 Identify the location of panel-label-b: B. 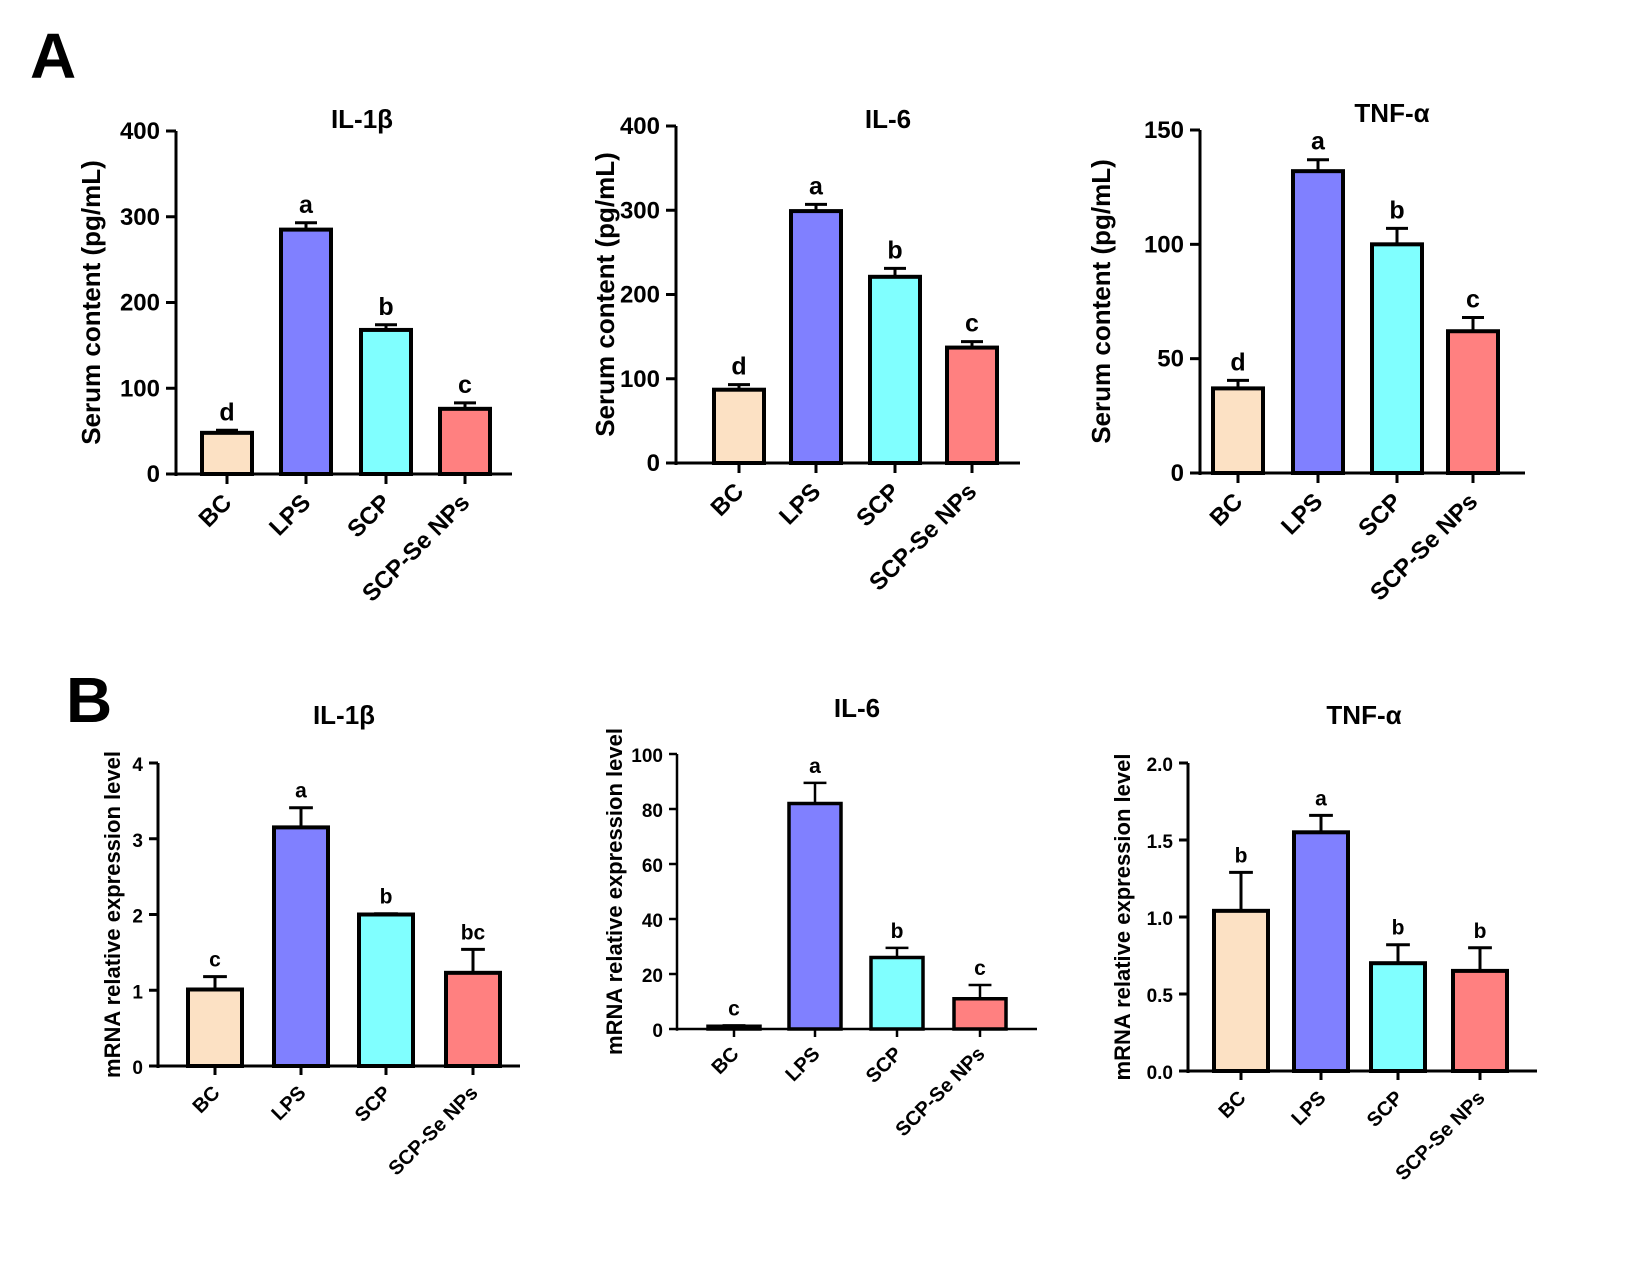
(89, 700).